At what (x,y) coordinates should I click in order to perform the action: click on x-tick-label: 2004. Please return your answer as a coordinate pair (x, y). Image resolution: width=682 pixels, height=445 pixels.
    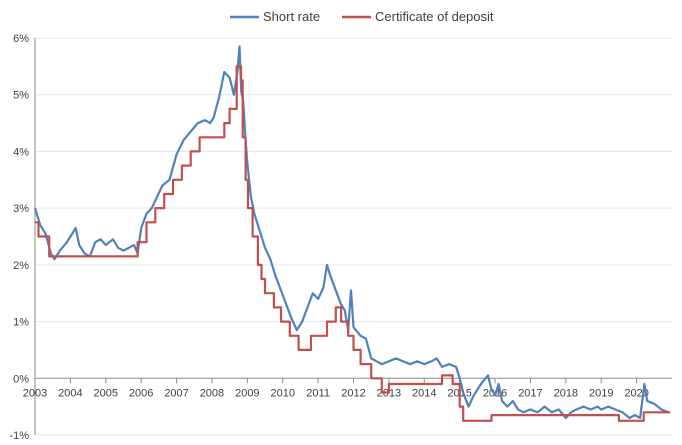
    Looking at the image, I should click on (70, 393).